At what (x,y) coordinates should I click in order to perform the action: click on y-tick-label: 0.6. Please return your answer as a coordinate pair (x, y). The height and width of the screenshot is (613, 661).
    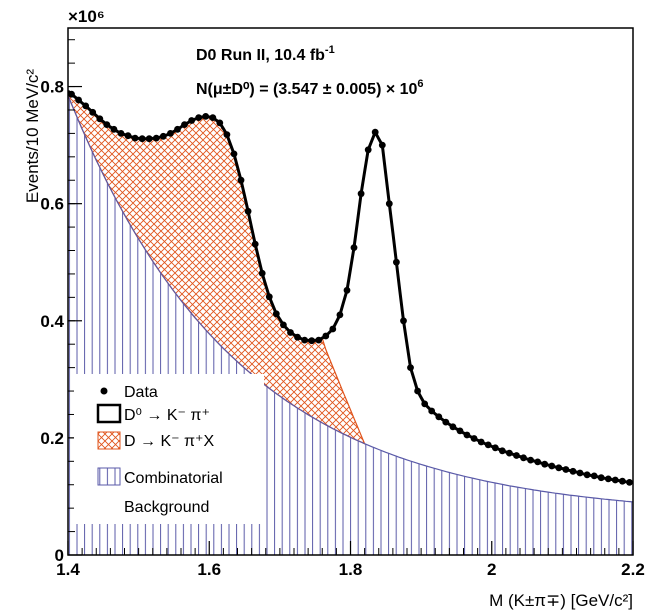
    Looking at the image, I should click on (52, 204).